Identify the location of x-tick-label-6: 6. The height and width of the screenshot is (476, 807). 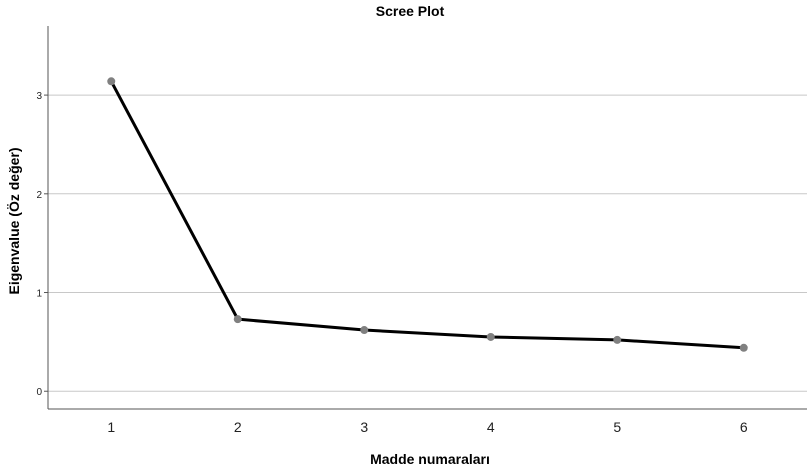
(744, 427).